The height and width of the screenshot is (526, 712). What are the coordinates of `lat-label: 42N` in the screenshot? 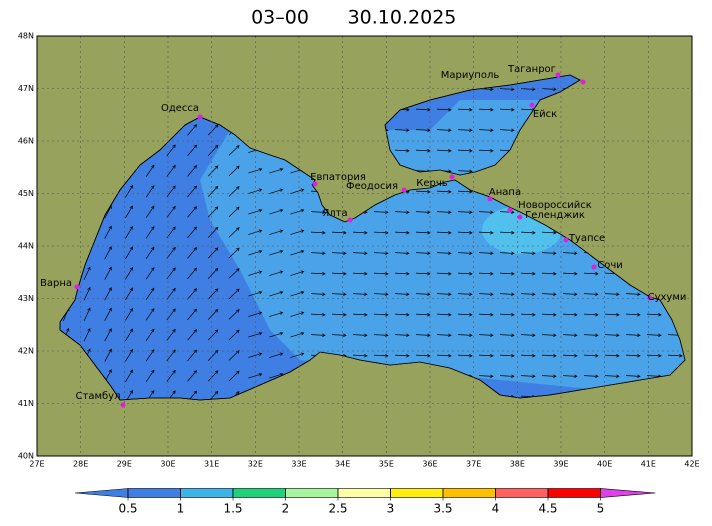 It's located at (26, 351).